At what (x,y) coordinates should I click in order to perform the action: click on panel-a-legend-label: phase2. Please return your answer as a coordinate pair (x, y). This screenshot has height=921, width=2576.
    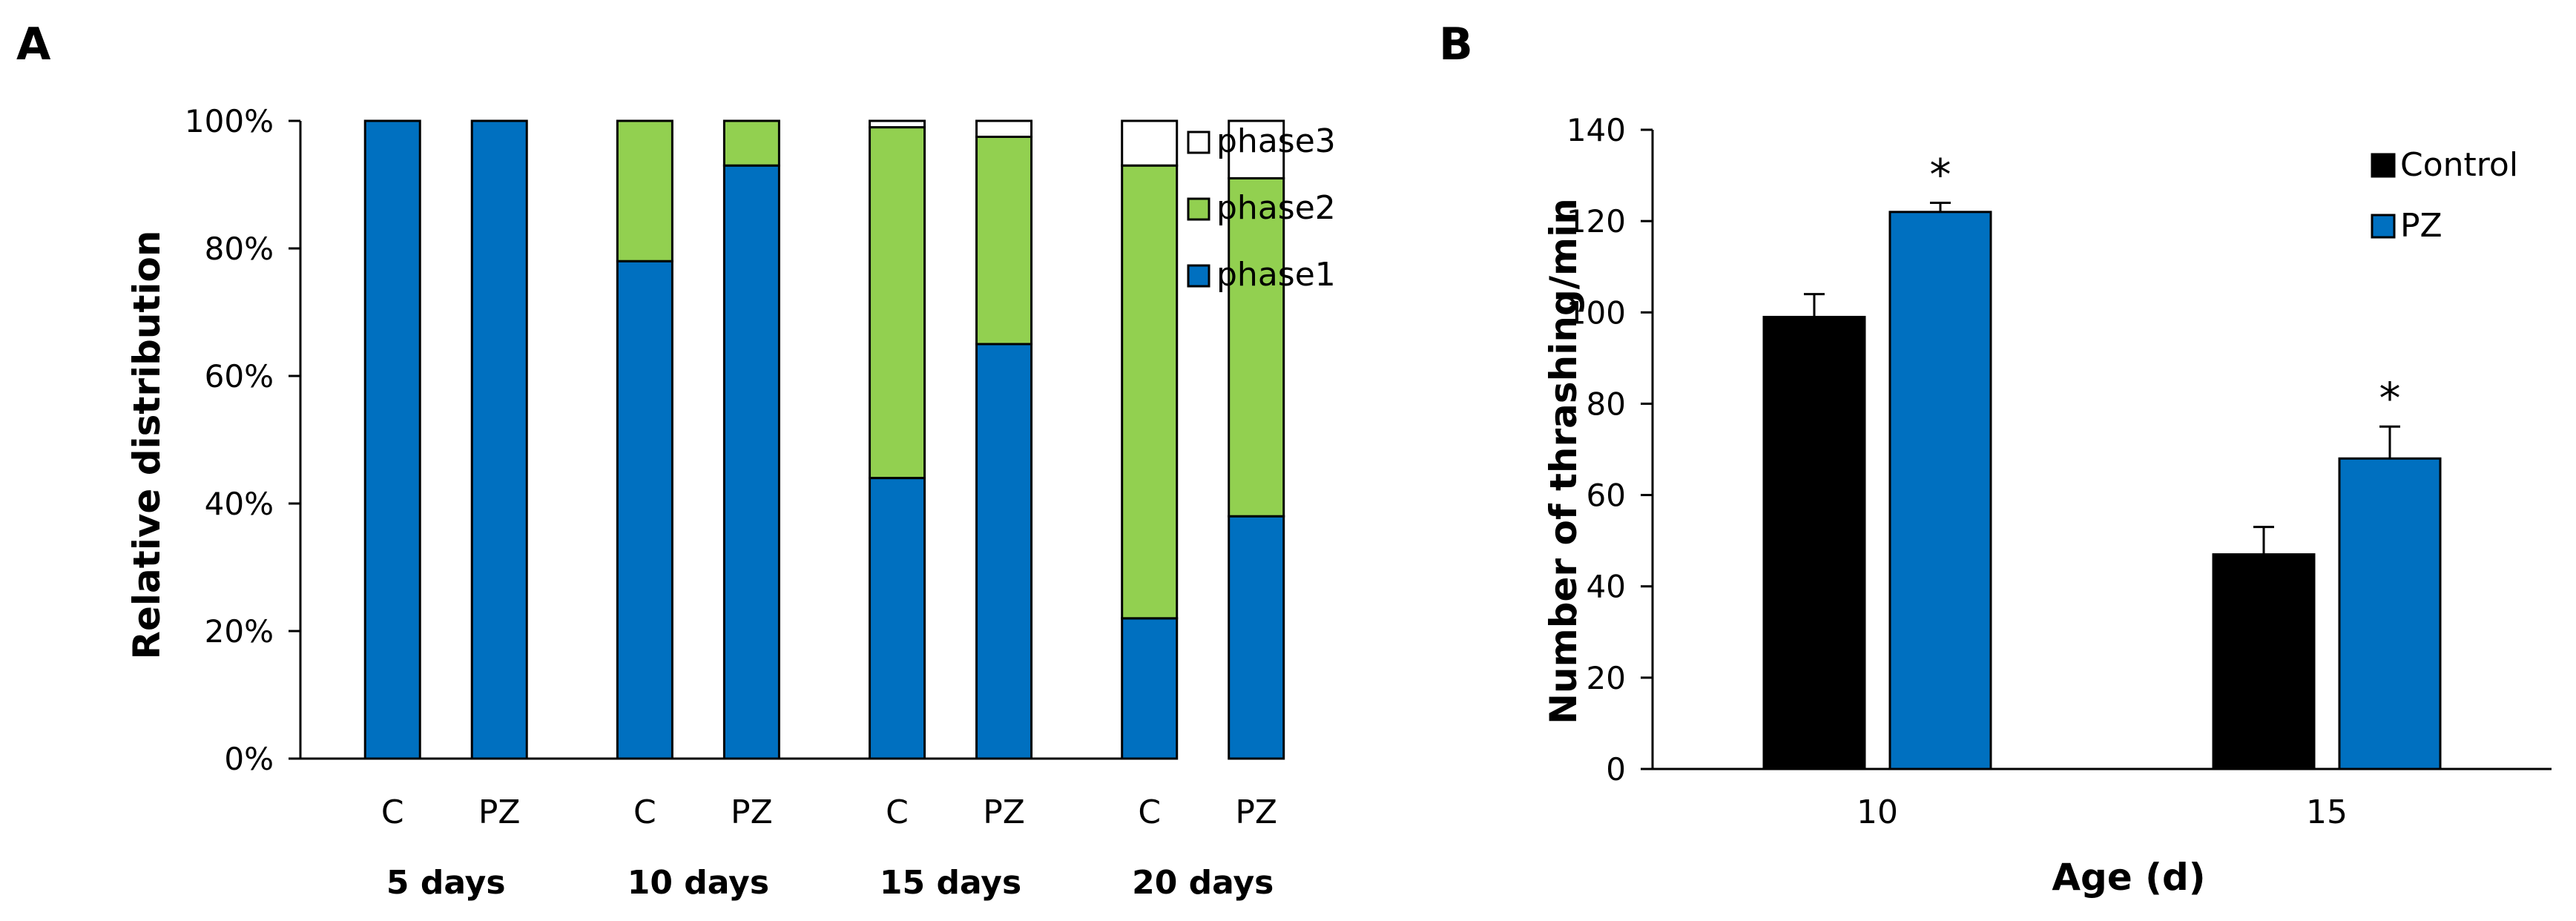
    Looking at the image, I should click on (1276, 208).